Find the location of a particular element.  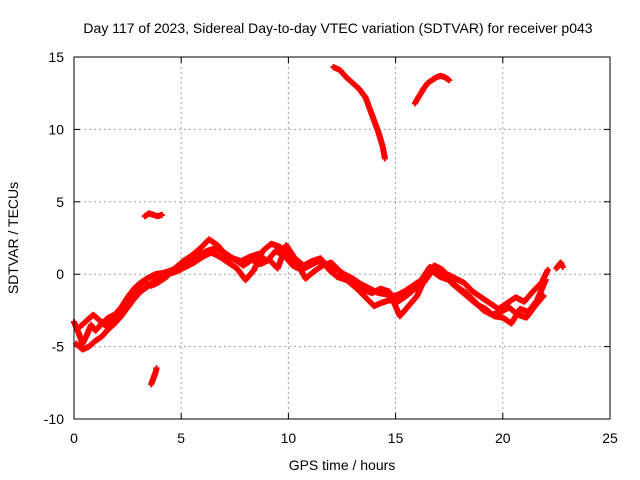

y-tick-label: 0 is located at coordinates (60, 274).